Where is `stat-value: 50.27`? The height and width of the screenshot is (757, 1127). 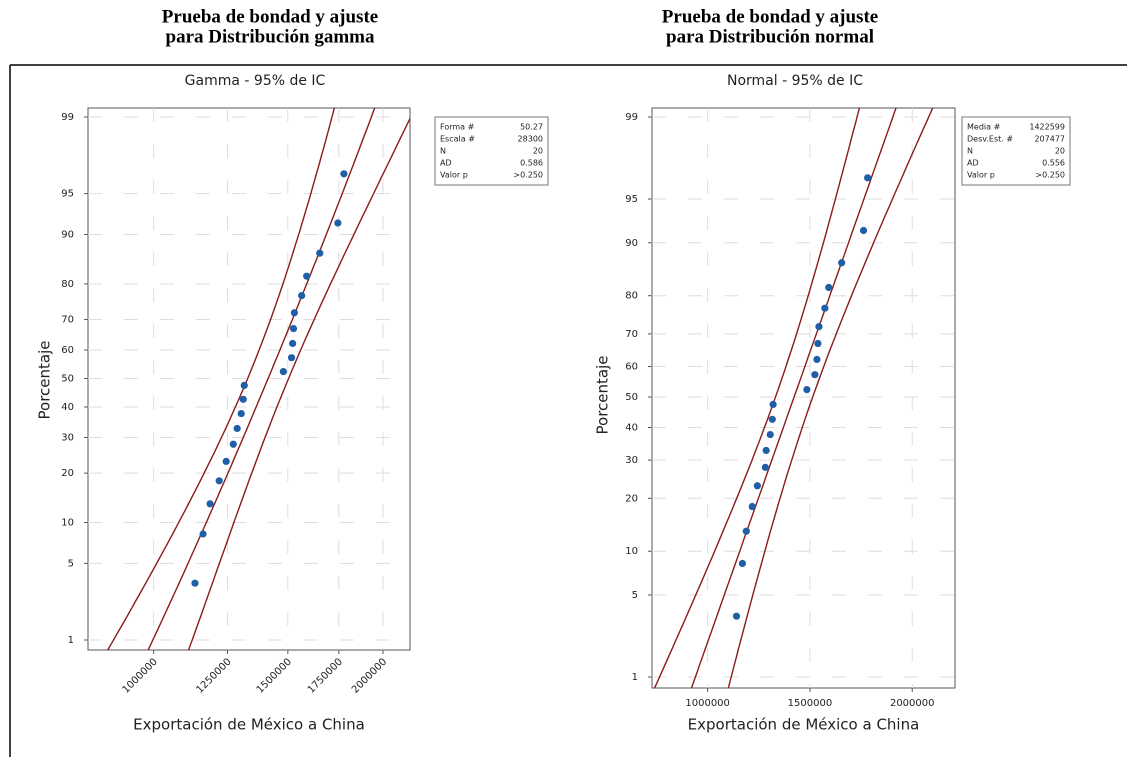 stat-value: 50.27 is located at coordinates (531, 127).